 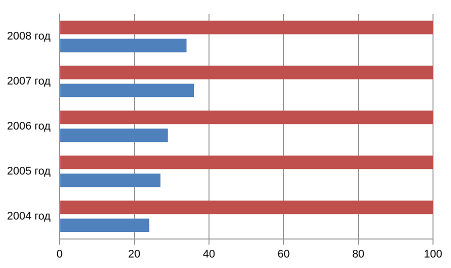 I want to click on x-tick-label: 60, so click(x=284, y=254).